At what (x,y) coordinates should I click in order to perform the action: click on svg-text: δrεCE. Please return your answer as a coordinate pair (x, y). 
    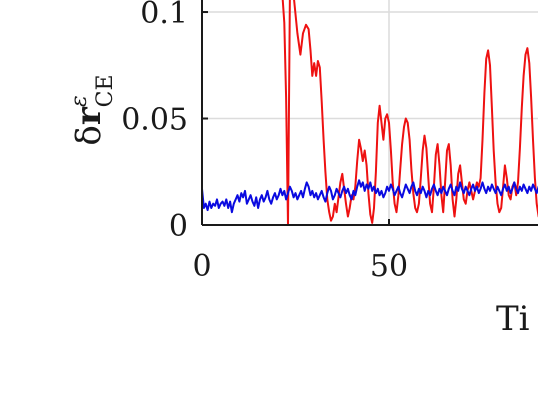
    Looking at the image, I should click on (92, 109).